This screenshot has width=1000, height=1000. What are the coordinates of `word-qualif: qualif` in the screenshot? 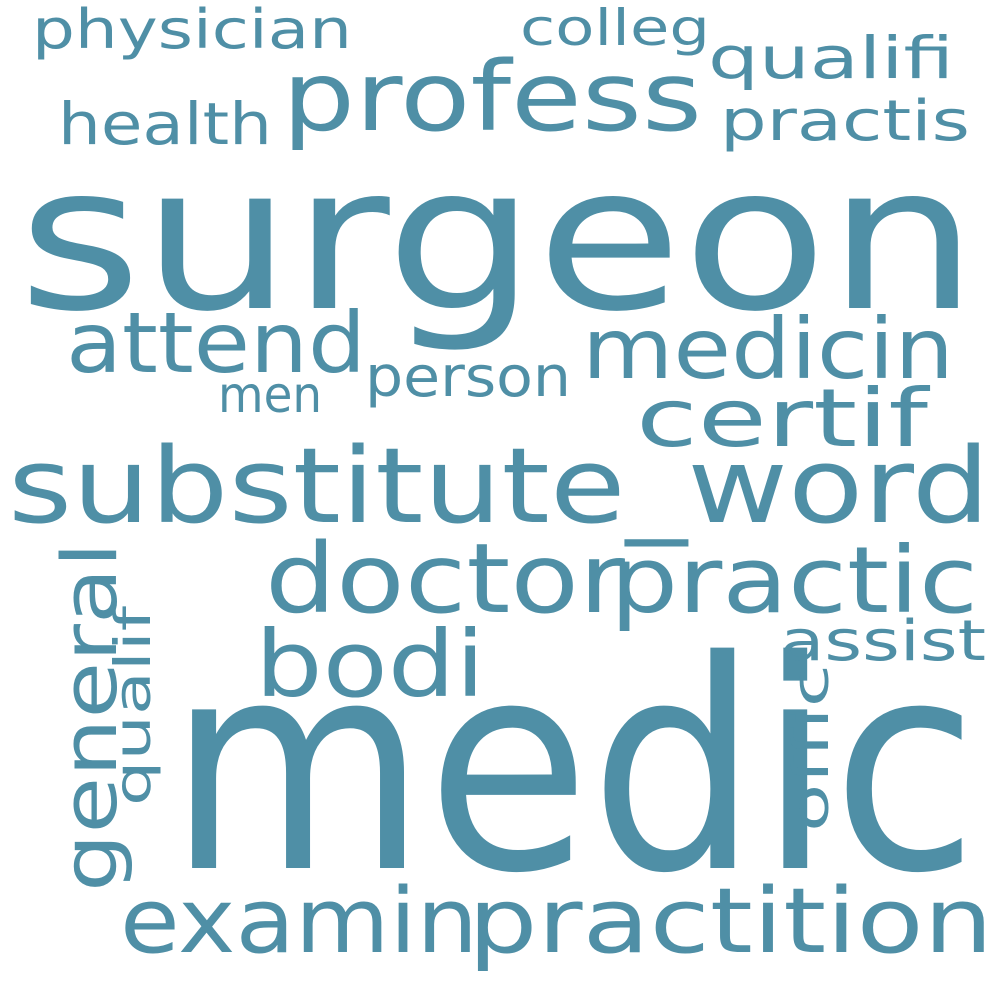 It's located at (133, 705).